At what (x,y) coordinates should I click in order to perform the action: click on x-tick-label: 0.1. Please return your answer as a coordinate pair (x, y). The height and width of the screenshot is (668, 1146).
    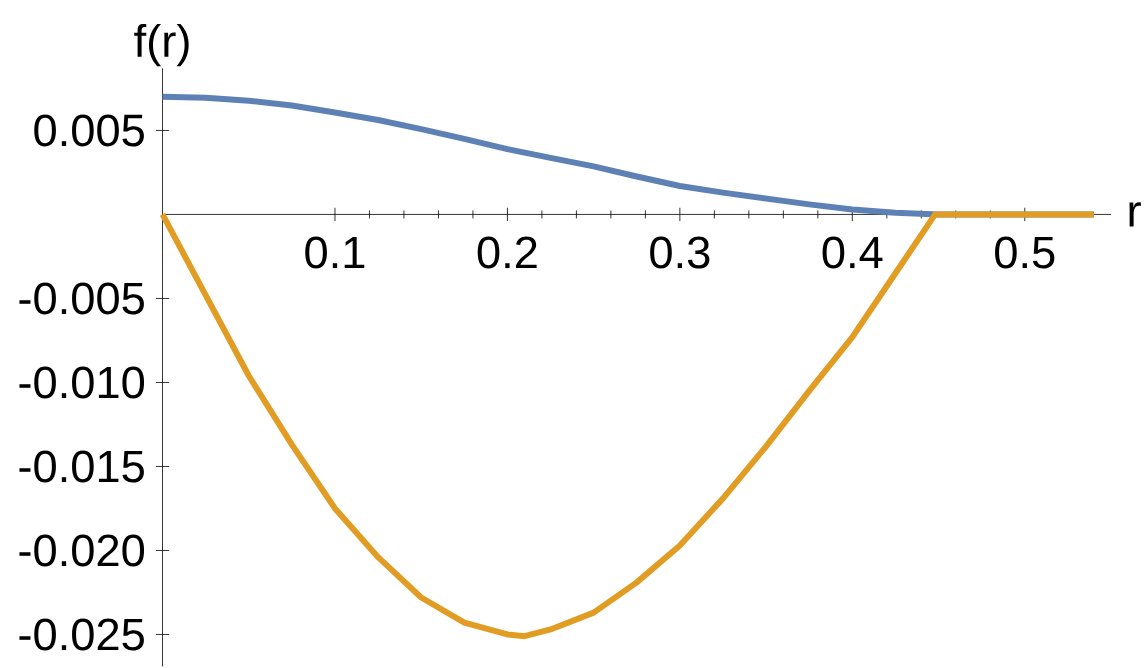
    Looking at the image, I should click on (335, 252).